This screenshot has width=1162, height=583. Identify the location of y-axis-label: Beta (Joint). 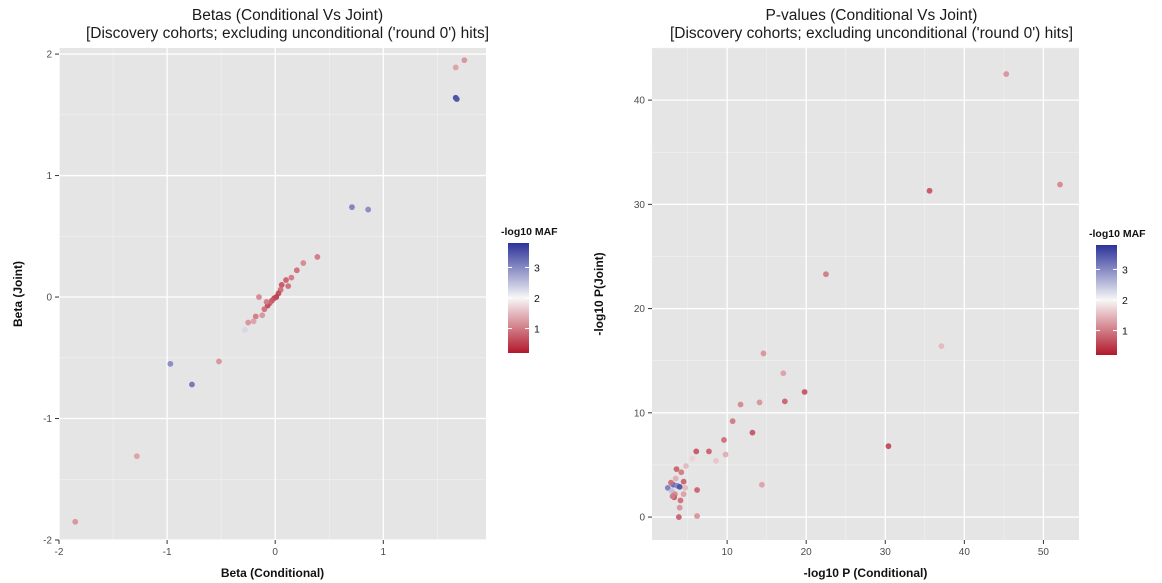
(18, 294).